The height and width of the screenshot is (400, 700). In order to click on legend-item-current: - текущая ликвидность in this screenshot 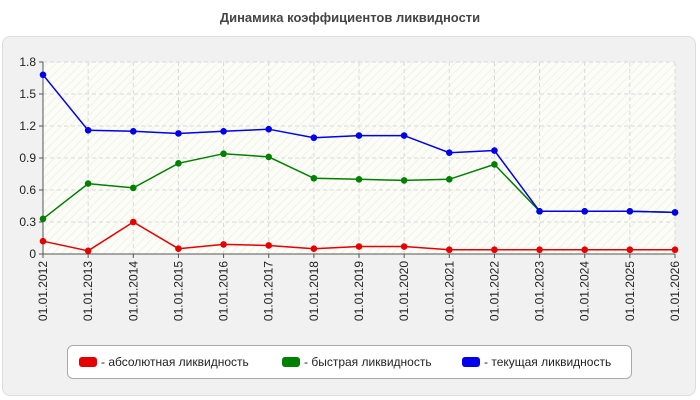, I will do `click(536, 362)`.